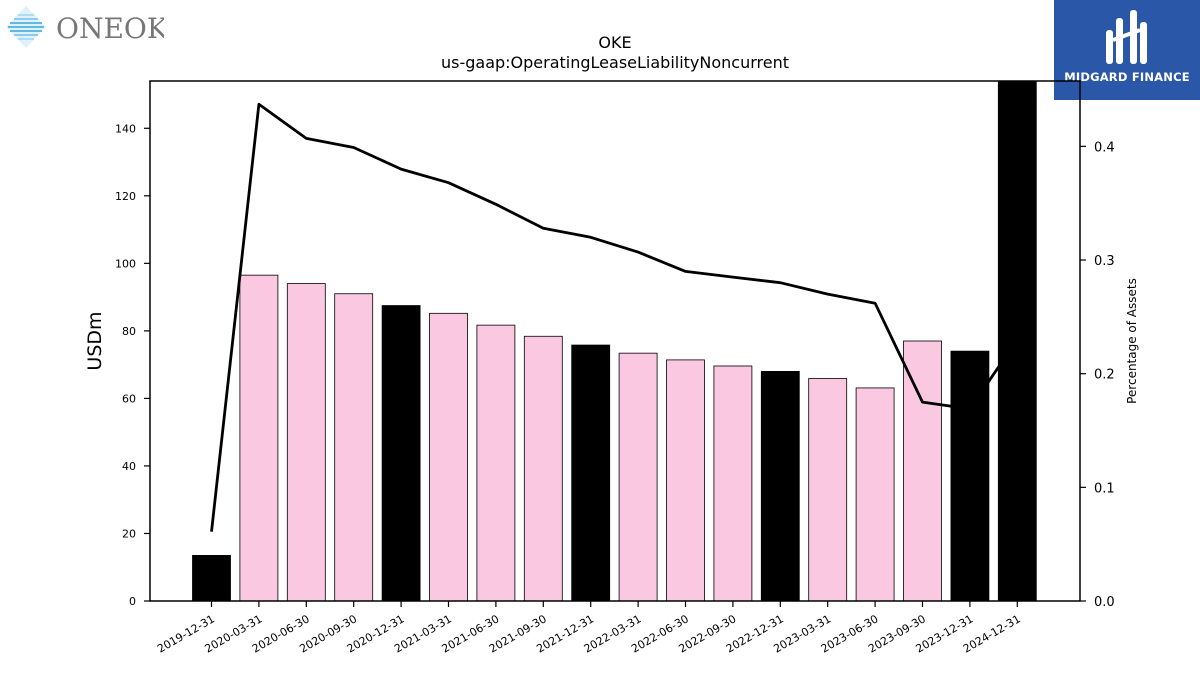 This screenshot has width=1200, height=675. What do you see at coordinates (1132, 341) in the screenshot?
I see `y2-axis-label: Percentage of Assets` at bounding box center [1132, 341].